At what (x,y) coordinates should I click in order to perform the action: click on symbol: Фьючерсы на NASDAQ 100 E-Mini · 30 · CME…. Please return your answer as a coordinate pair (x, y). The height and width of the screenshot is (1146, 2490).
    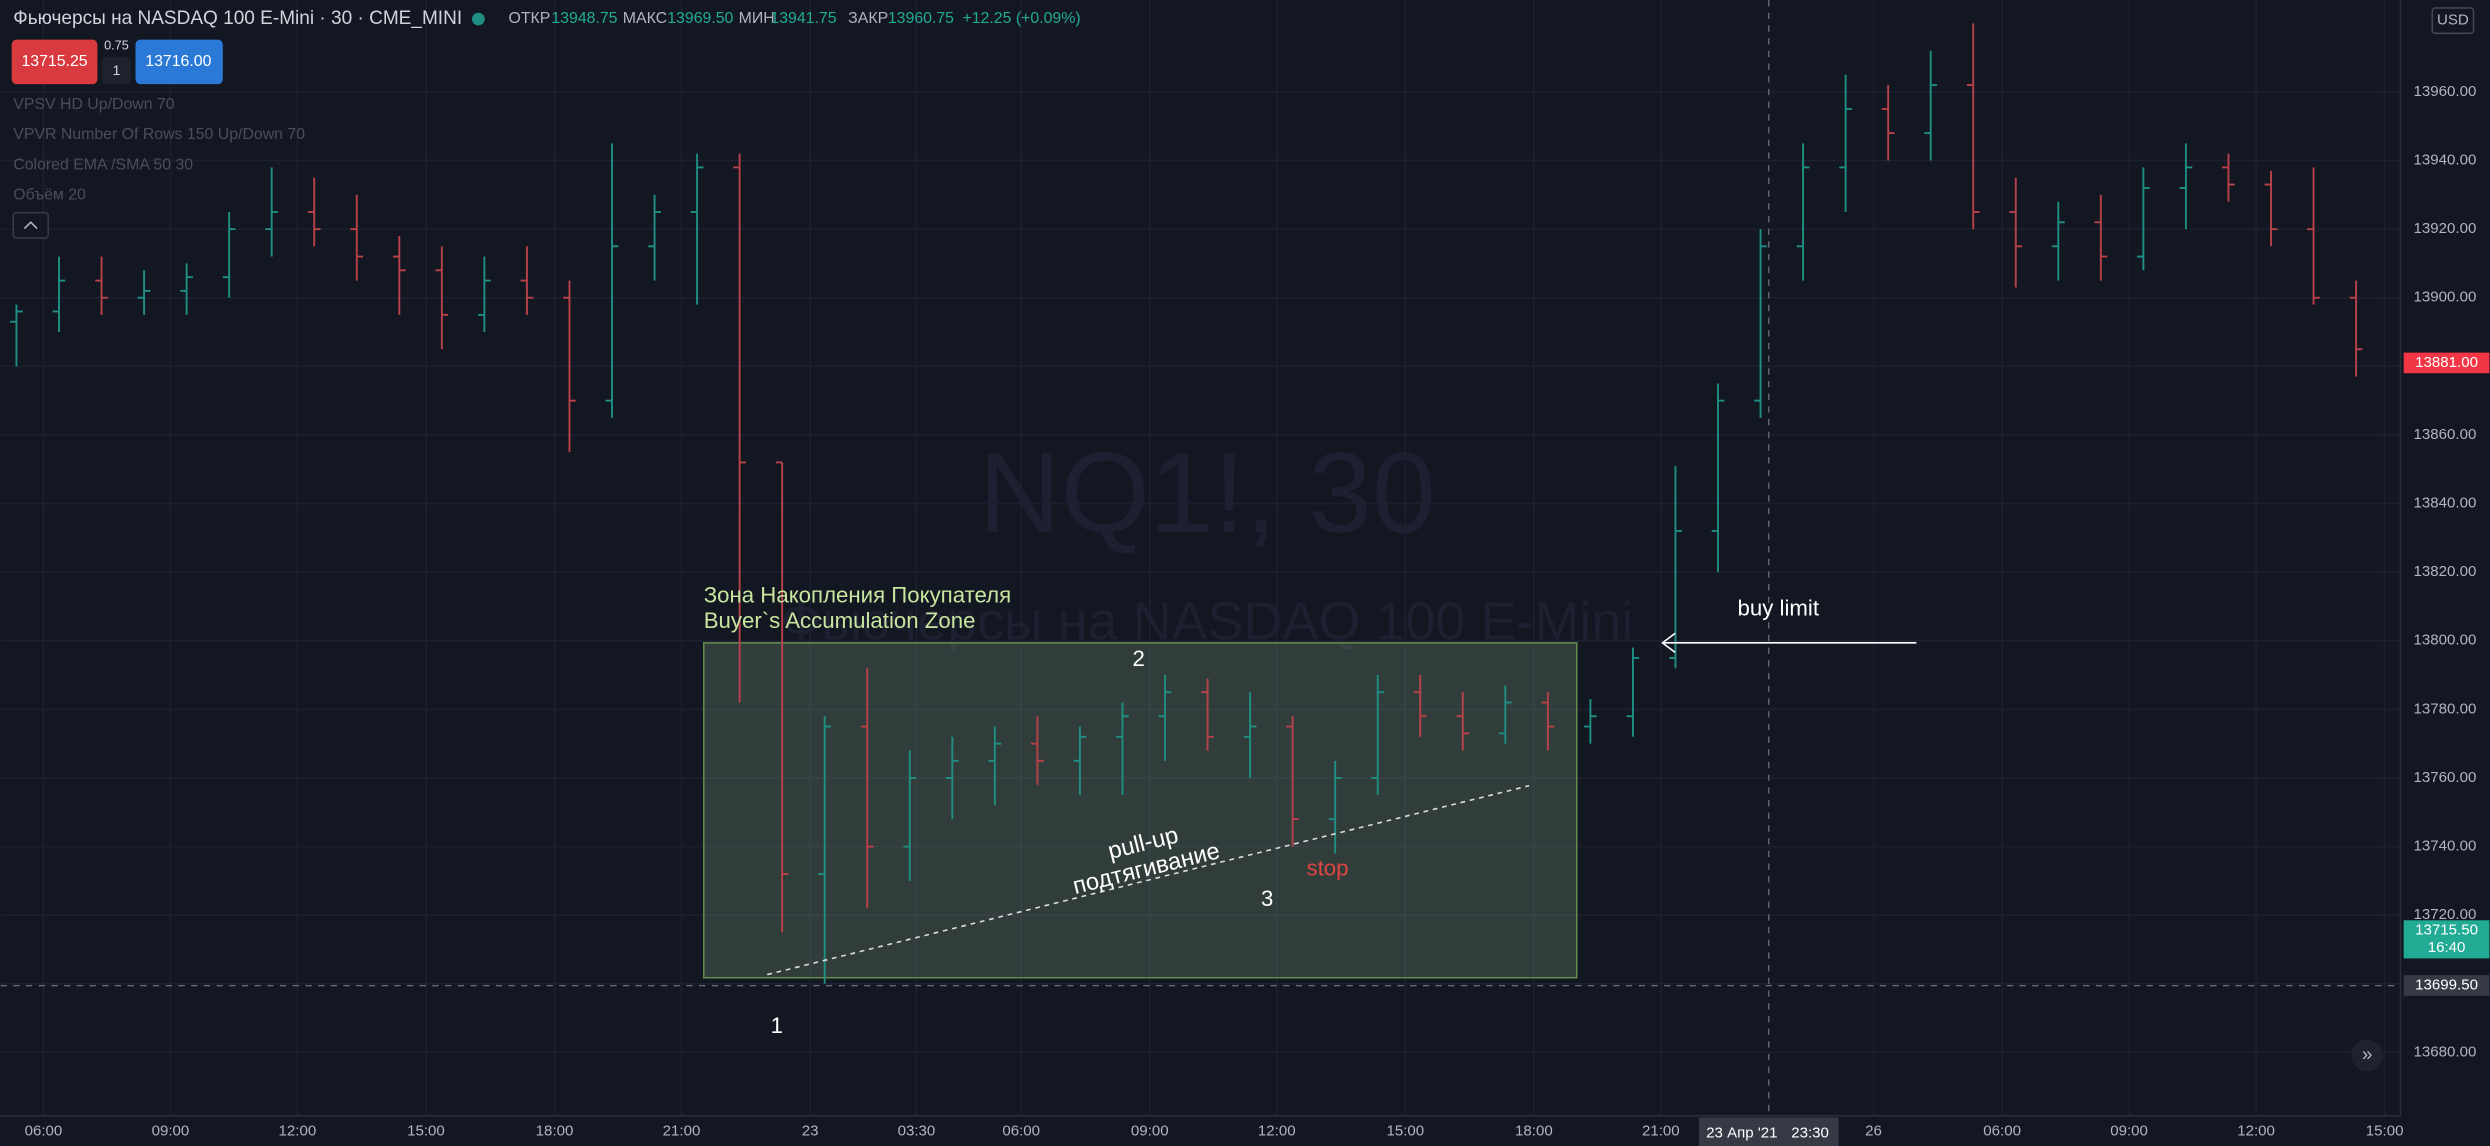
    Looking at the image, I should click on (237, 18).